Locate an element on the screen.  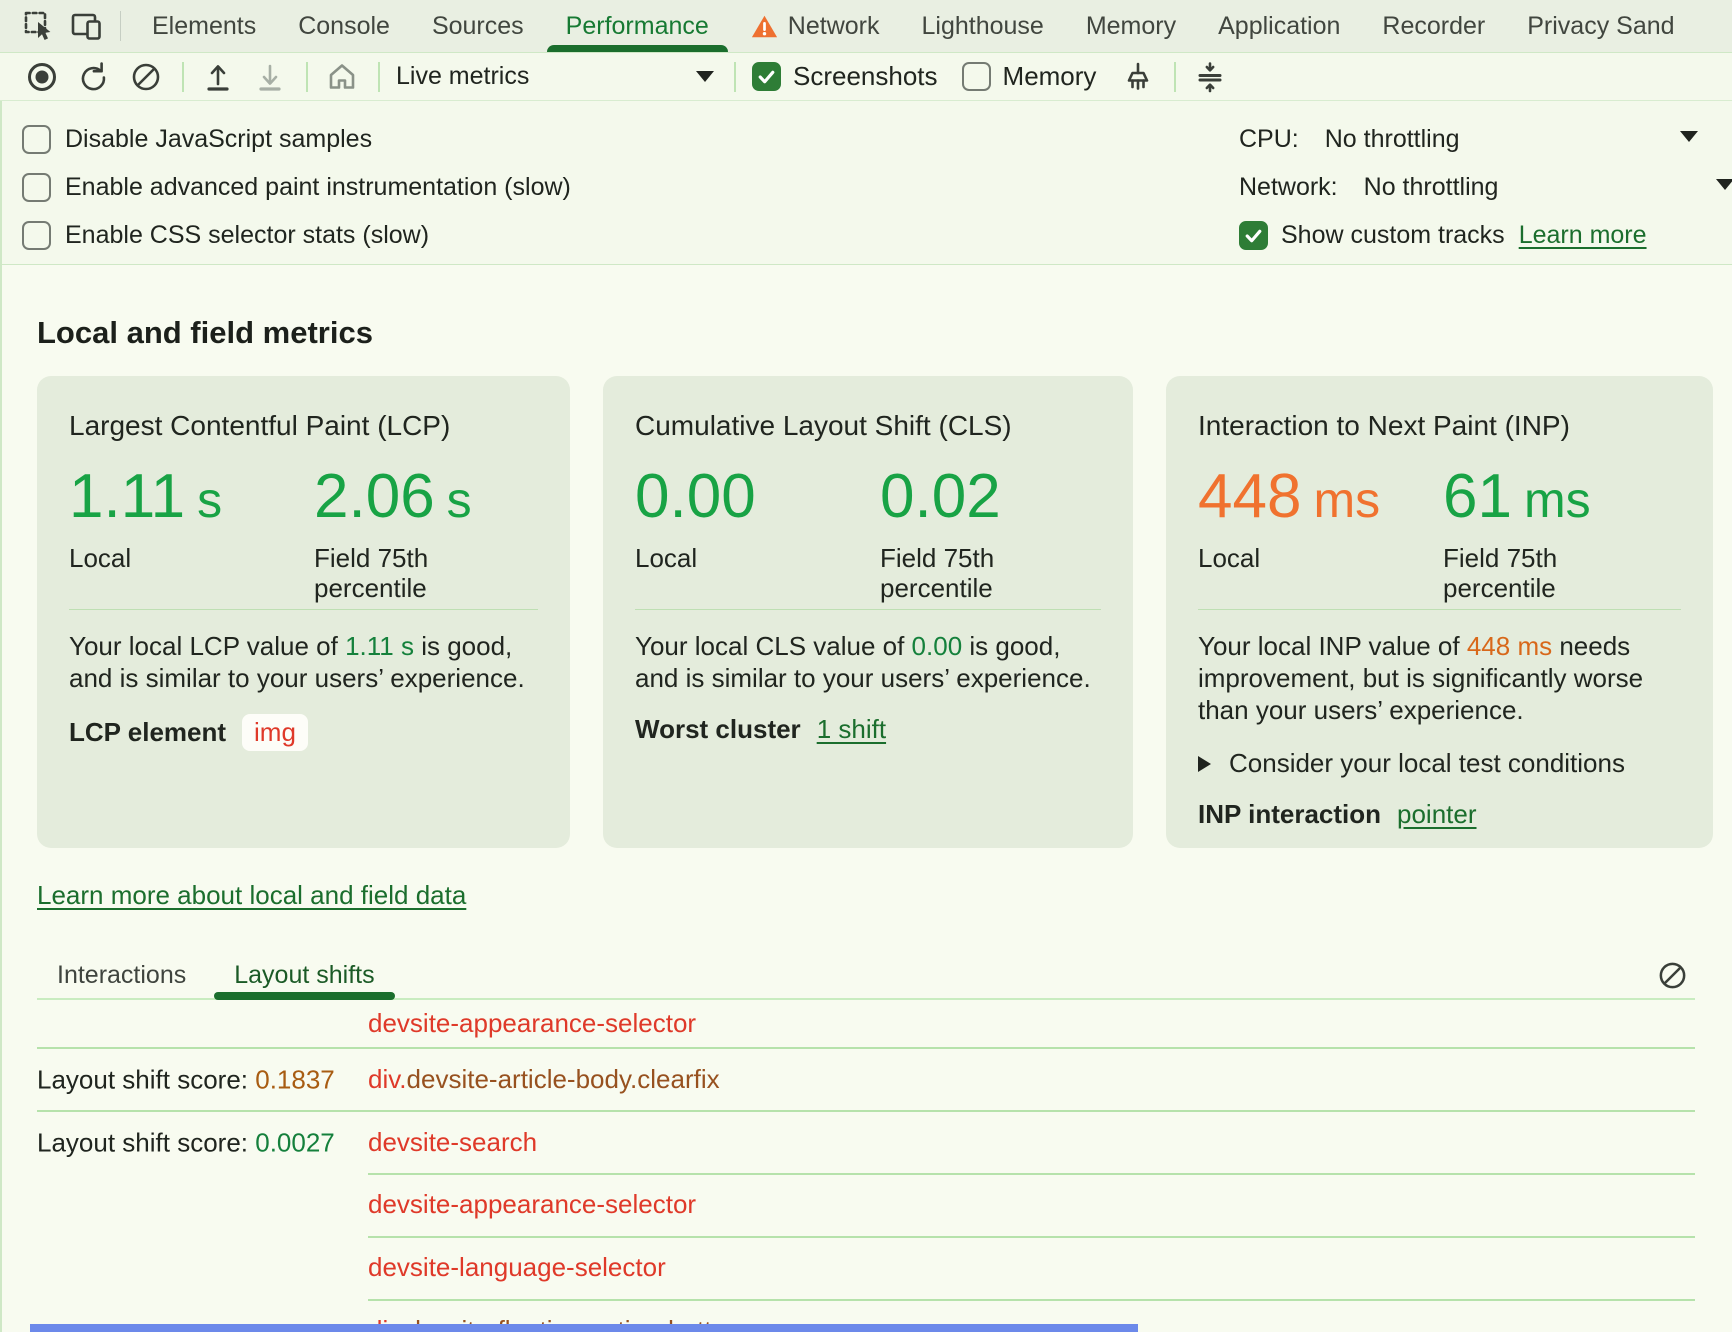
record-icon is located at coordinates (42, 76).